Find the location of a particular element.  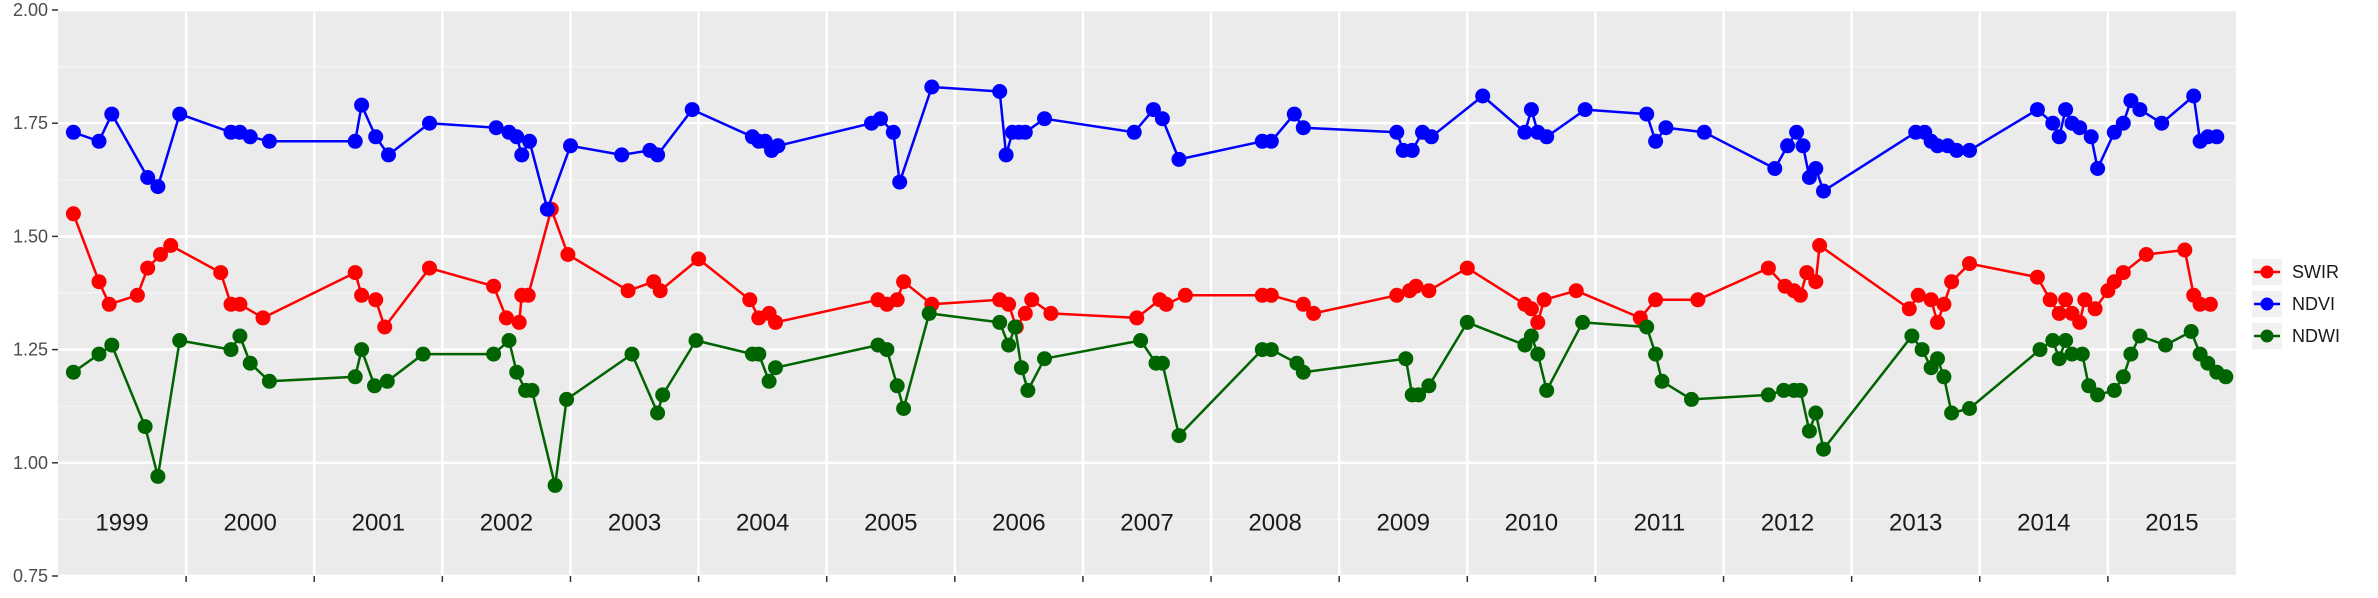

y-tick-label: 1.50 is located at coordinates (30, 236).